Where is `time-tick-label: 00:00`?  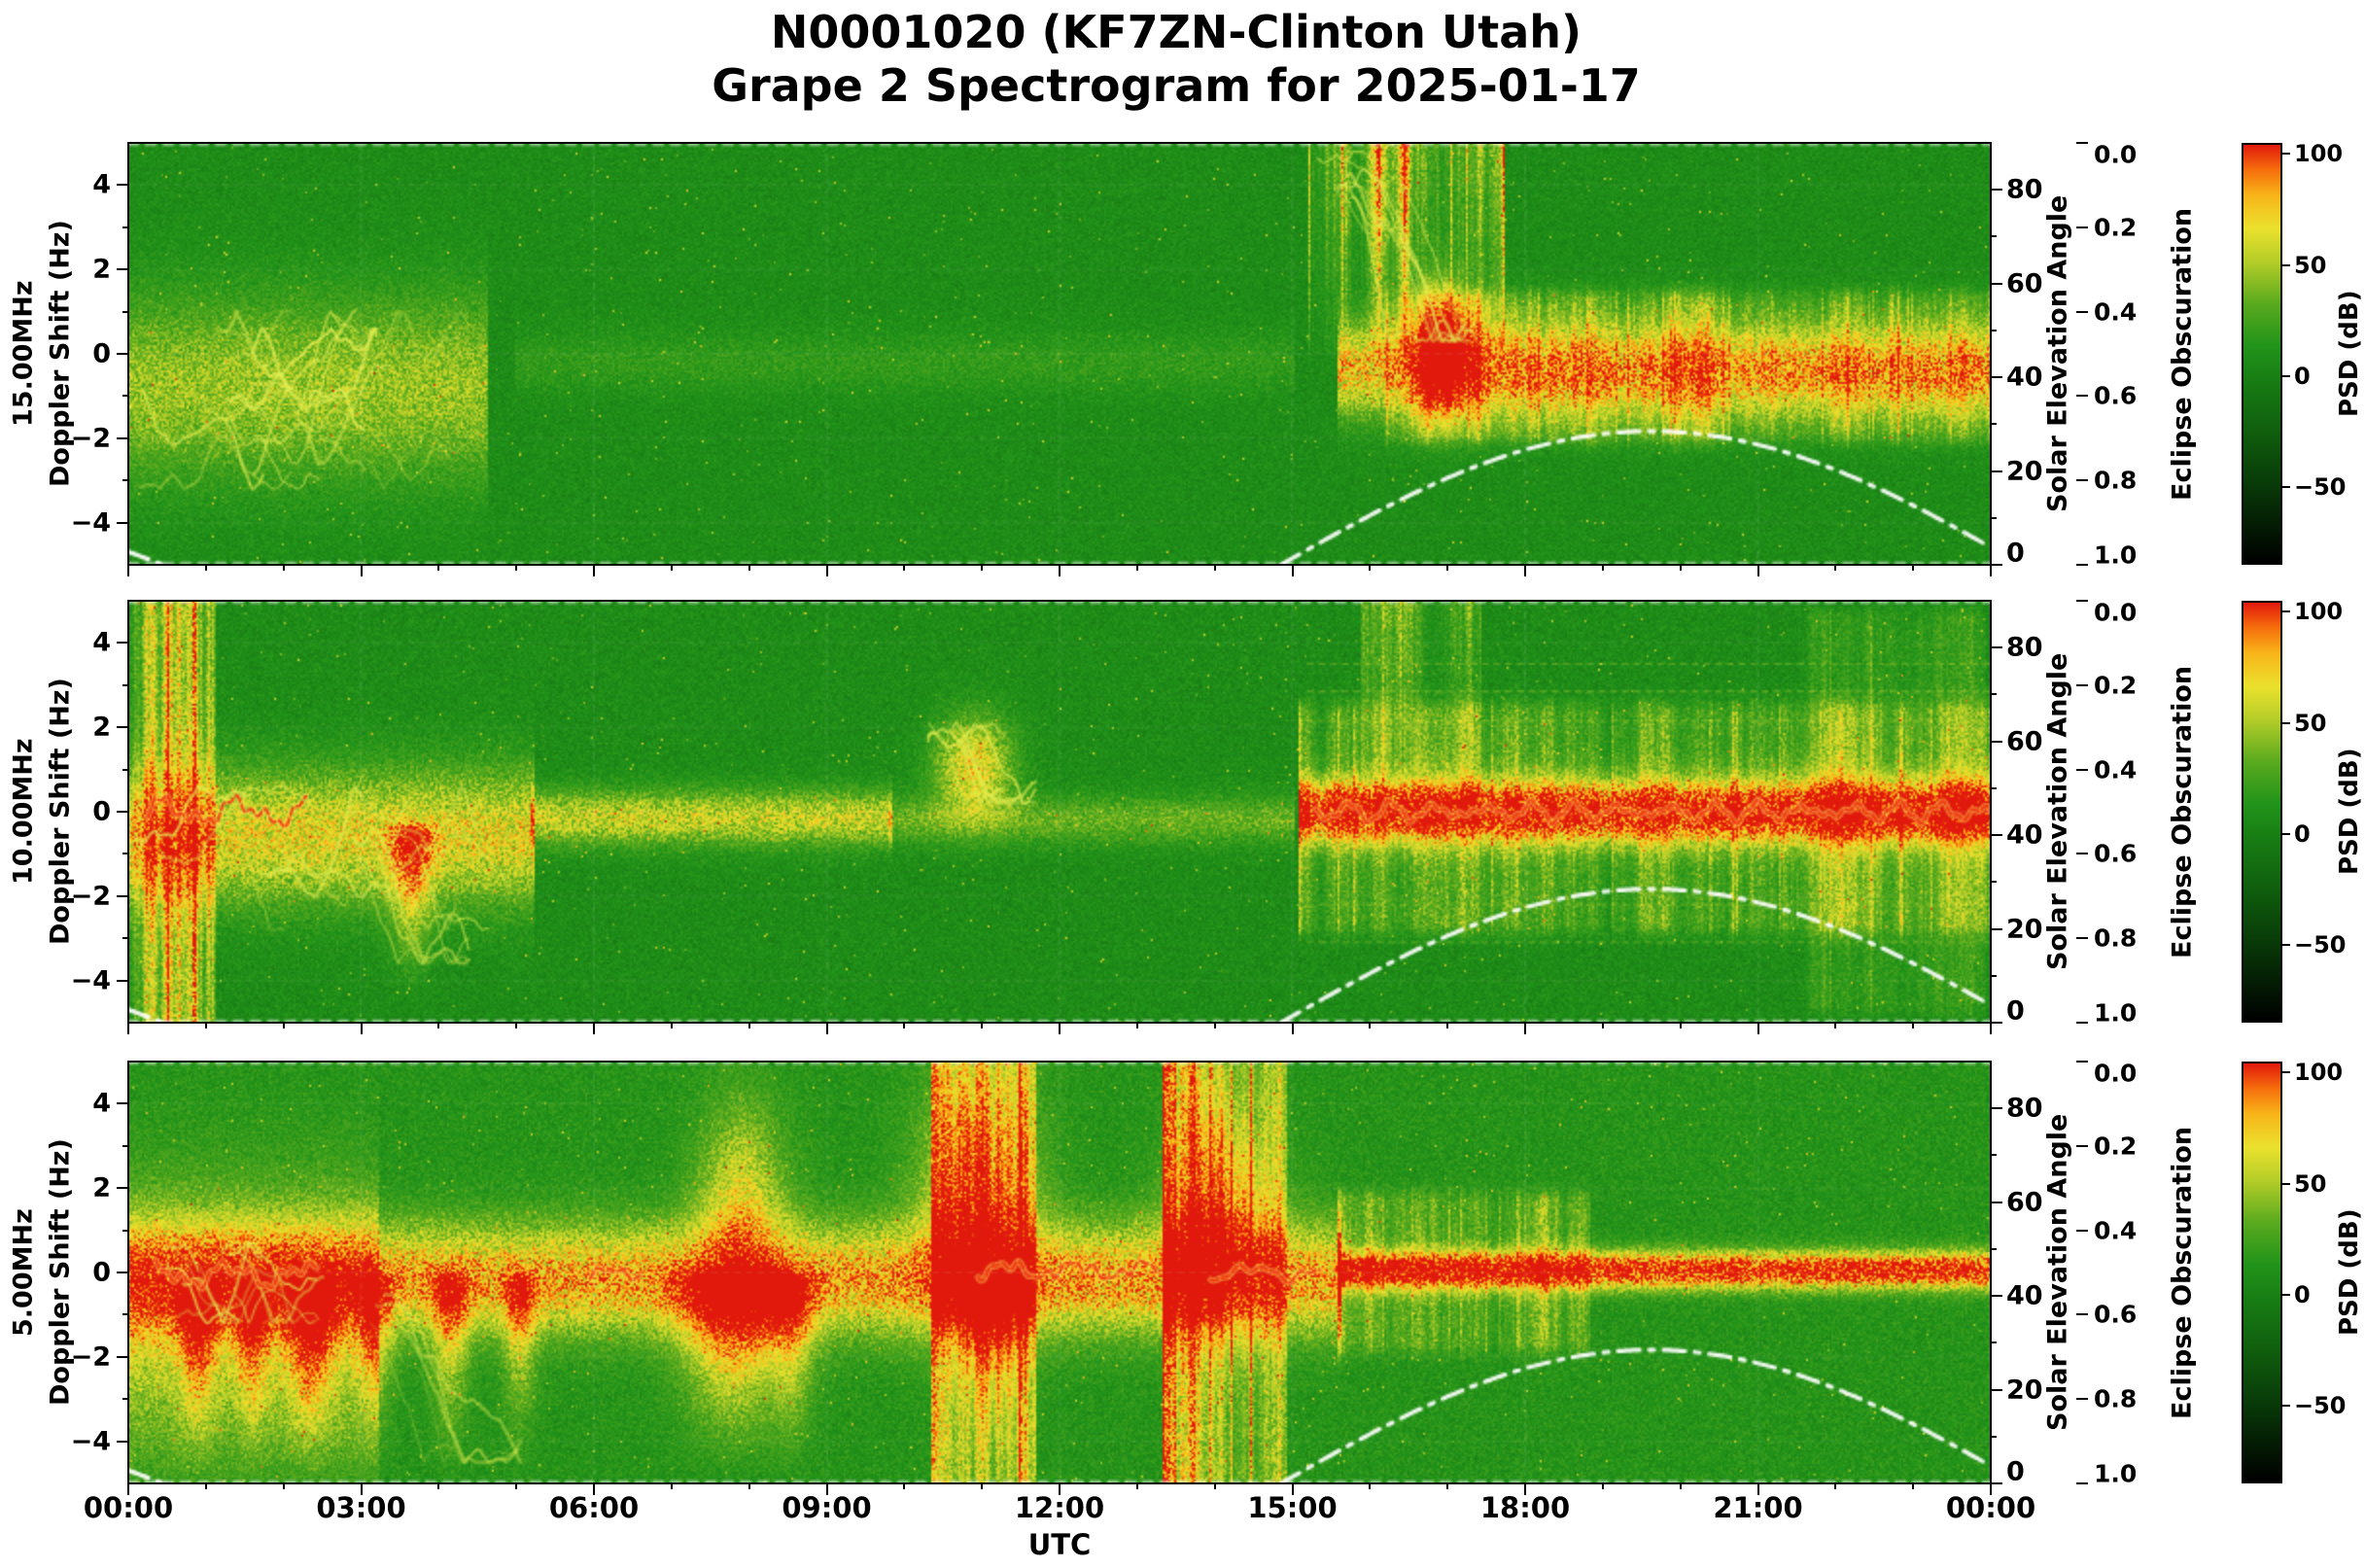 time-tick-label: 00:00 is located at coordinates (128, 1507).